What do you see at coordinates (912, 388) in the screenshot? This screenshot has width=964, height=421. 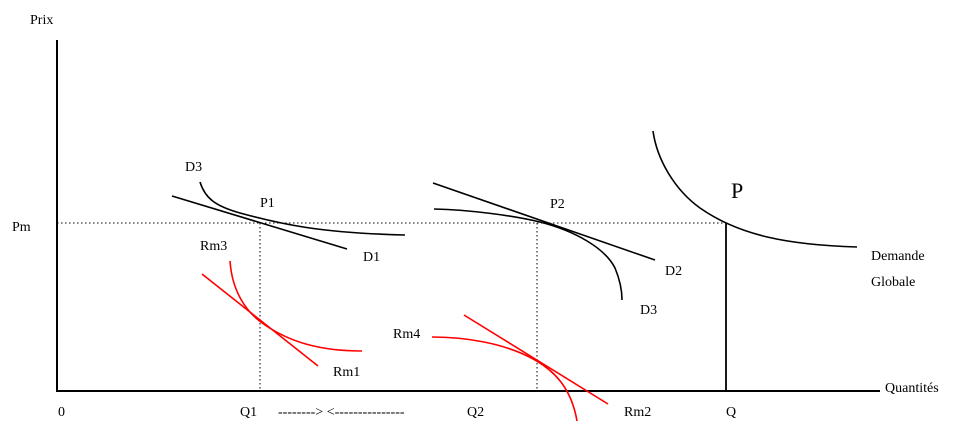 I see `x-axis-label: Quantités` at bounding box center [912, 388].